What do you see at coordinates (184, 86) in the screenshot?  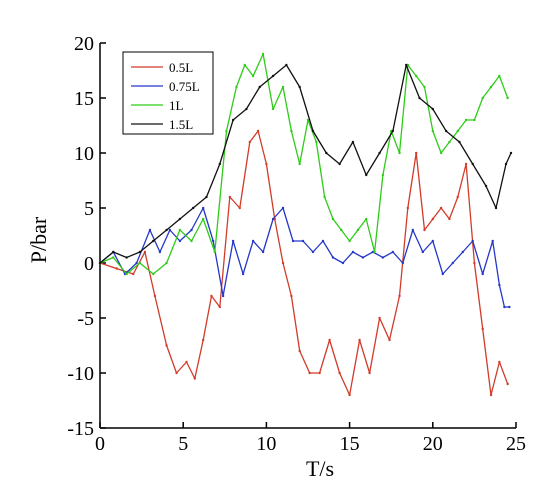 I see `legend-label: 0.75L` at bounding box center [184, 86].